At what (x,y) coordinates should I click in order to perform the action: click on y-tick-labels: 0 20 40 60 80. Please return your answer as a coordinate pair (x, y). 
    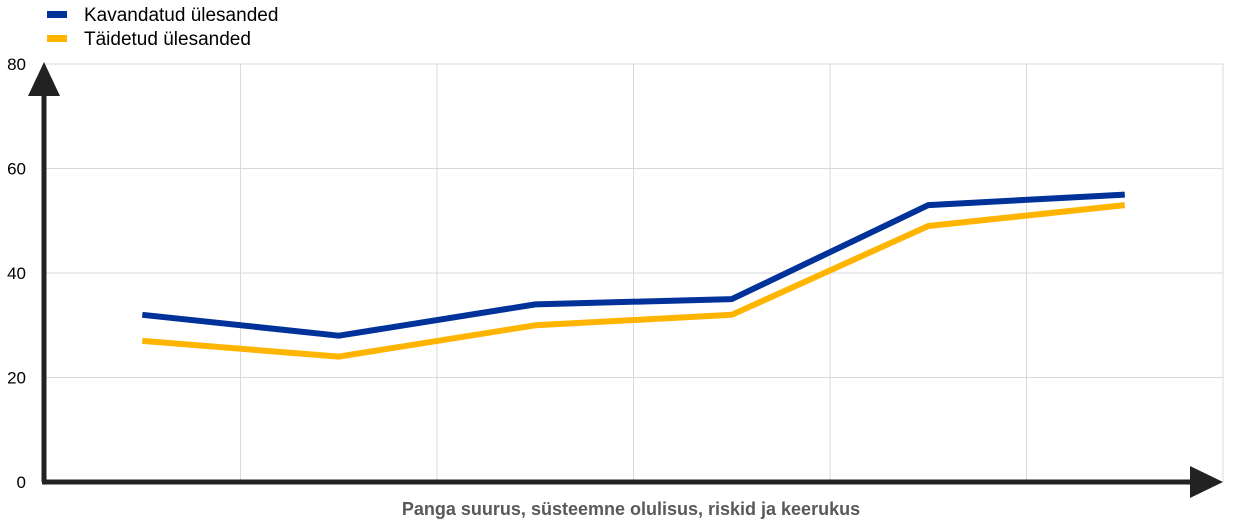
    Looking at the image, I should click on (16, 273).